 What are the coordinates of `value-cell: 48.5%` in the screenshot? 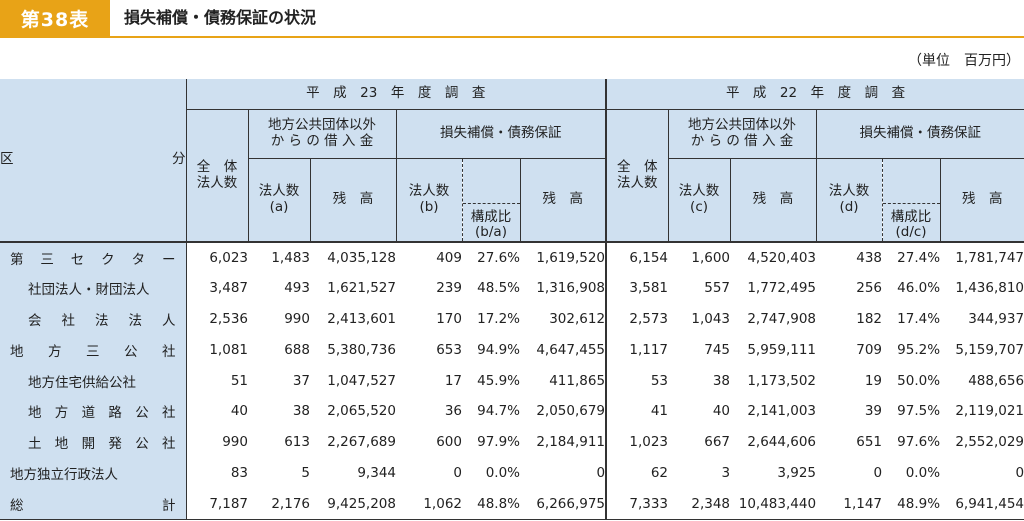 It's located at (498, 288).